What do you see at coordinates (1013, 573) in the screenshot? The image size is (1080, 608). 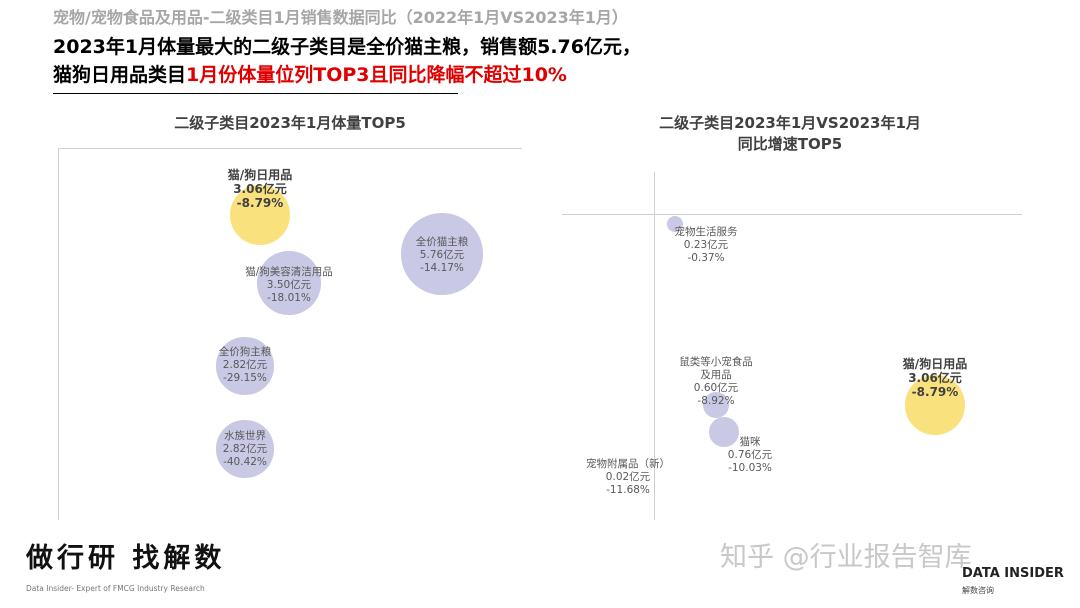 I see `logo: DATA INSIDER` at bounding box center [1013, 573].